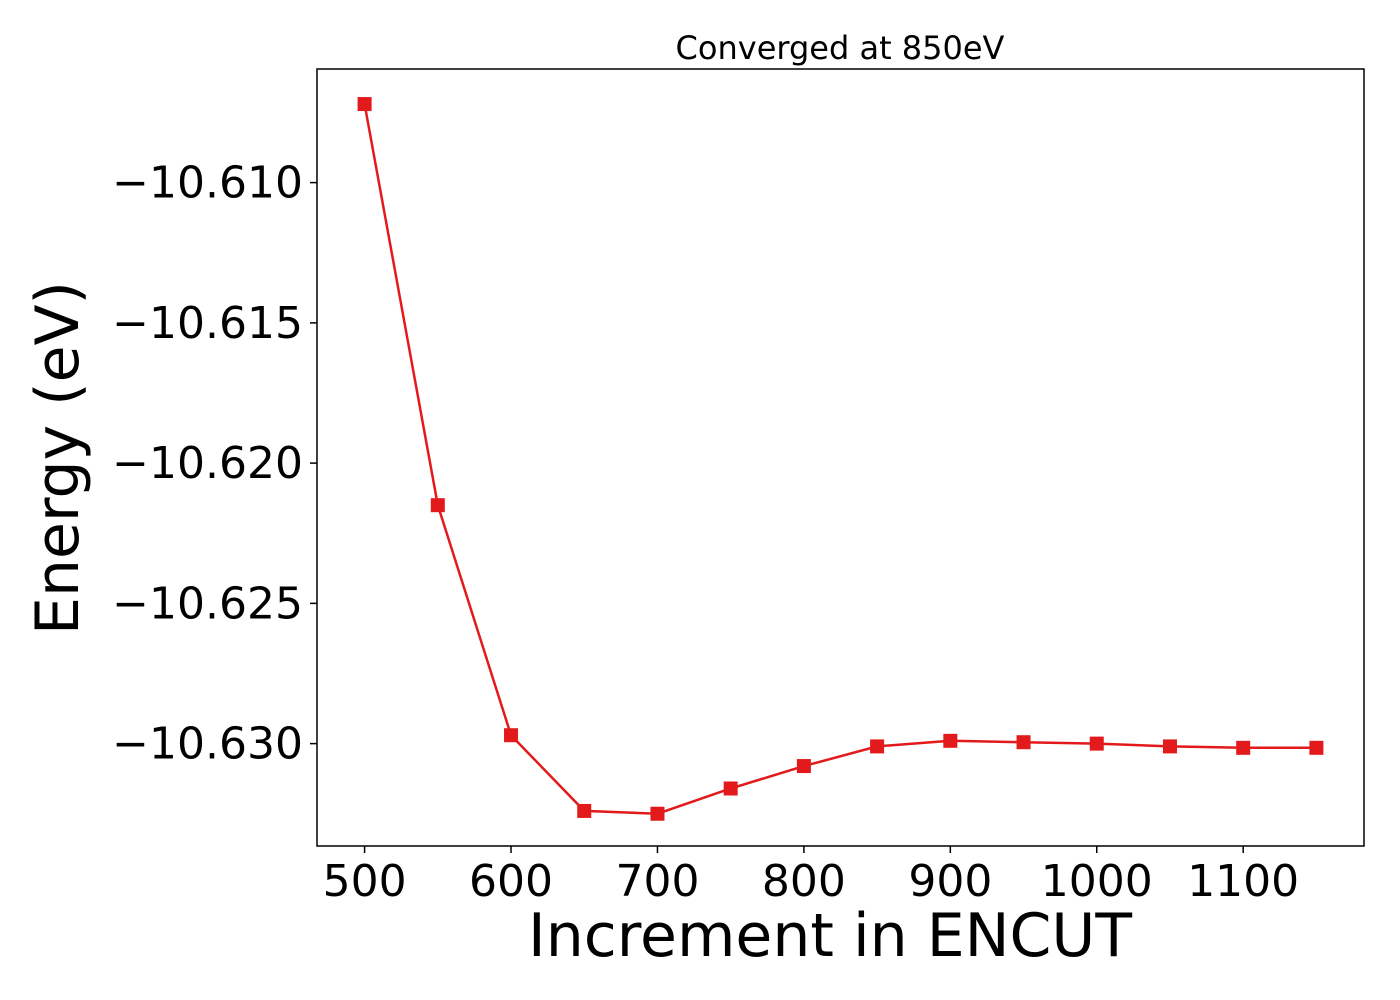  Describe the element at coordinates (804, 881) in the screenshot. I see `x-tick-label: 800` at that location.